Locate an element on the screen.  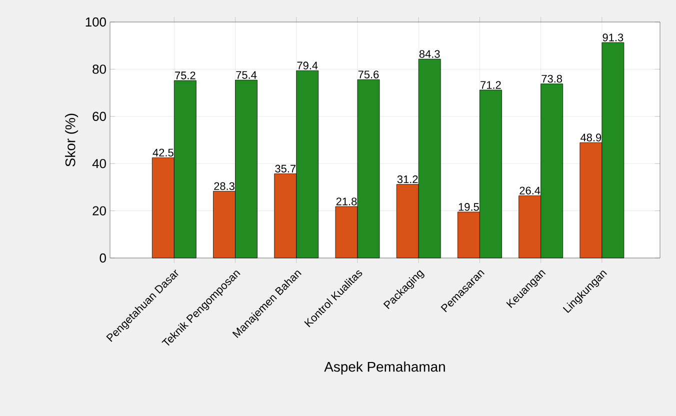
data-label: 21.8 is located at coordinates (346, 202).